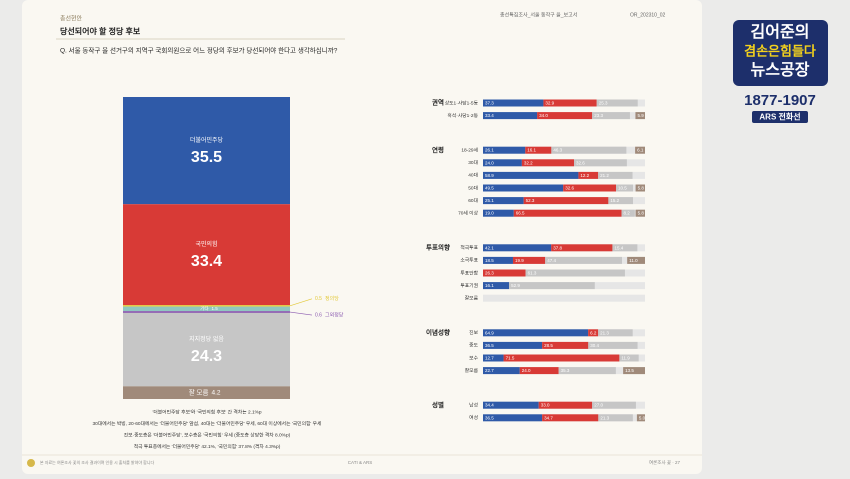 This screenshot has width=850, height=479. Describe the element at coordinates (489, 247) in the screenshot. I see `segment-label: 42.1` at that location.